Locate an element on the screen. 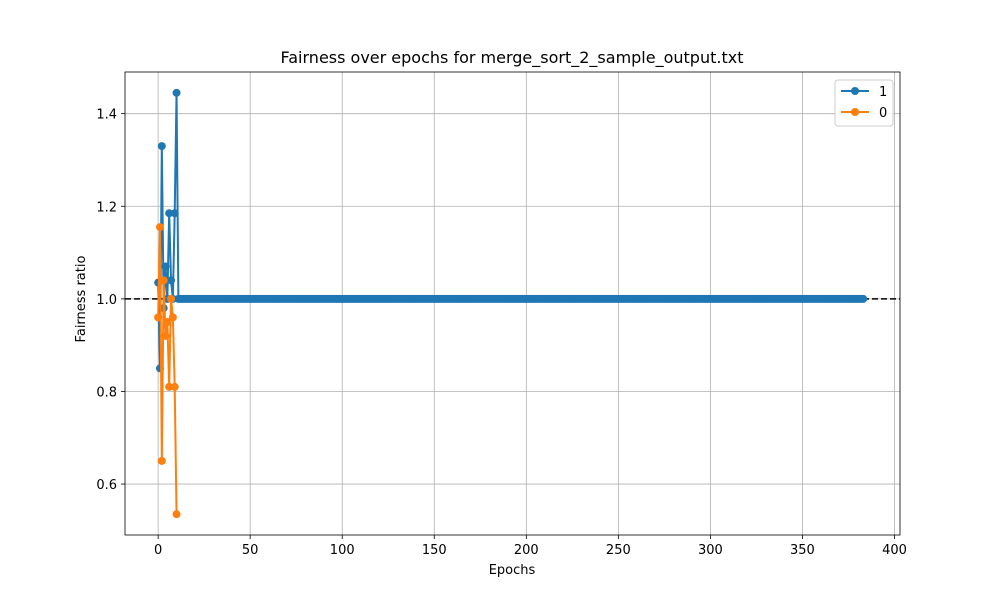  x-tick-label: 250 is located at coordinates (618, 550).